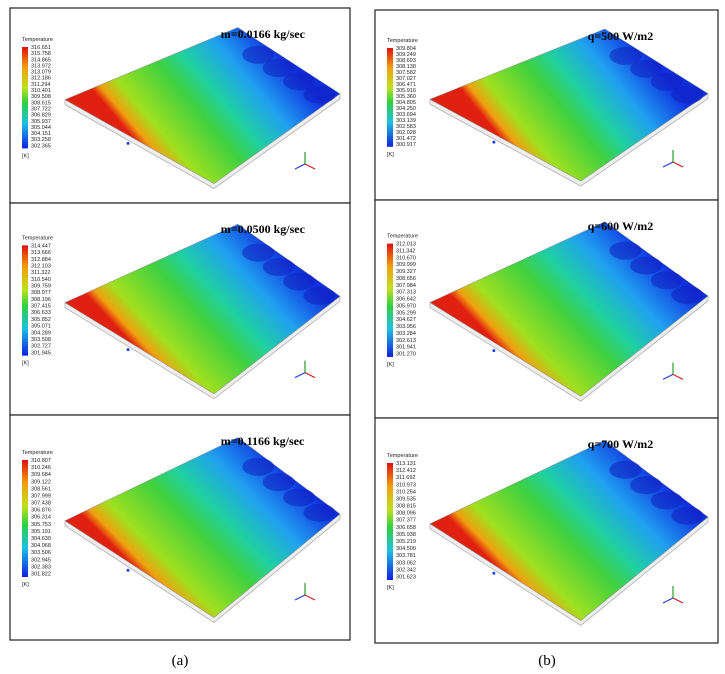  Describe the element at coordinates (41, 347) in the screenshot. I see `legend-value: 302.727` at that location.